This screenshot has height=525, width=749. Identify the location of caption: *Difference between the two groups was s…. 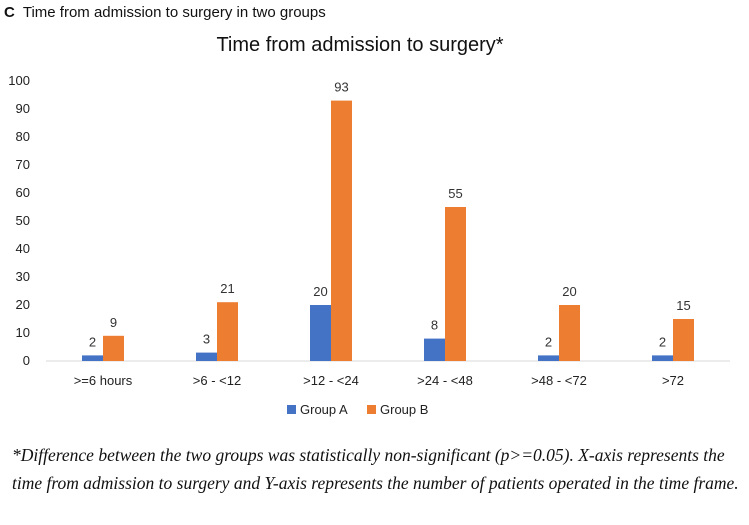
(375, 469).